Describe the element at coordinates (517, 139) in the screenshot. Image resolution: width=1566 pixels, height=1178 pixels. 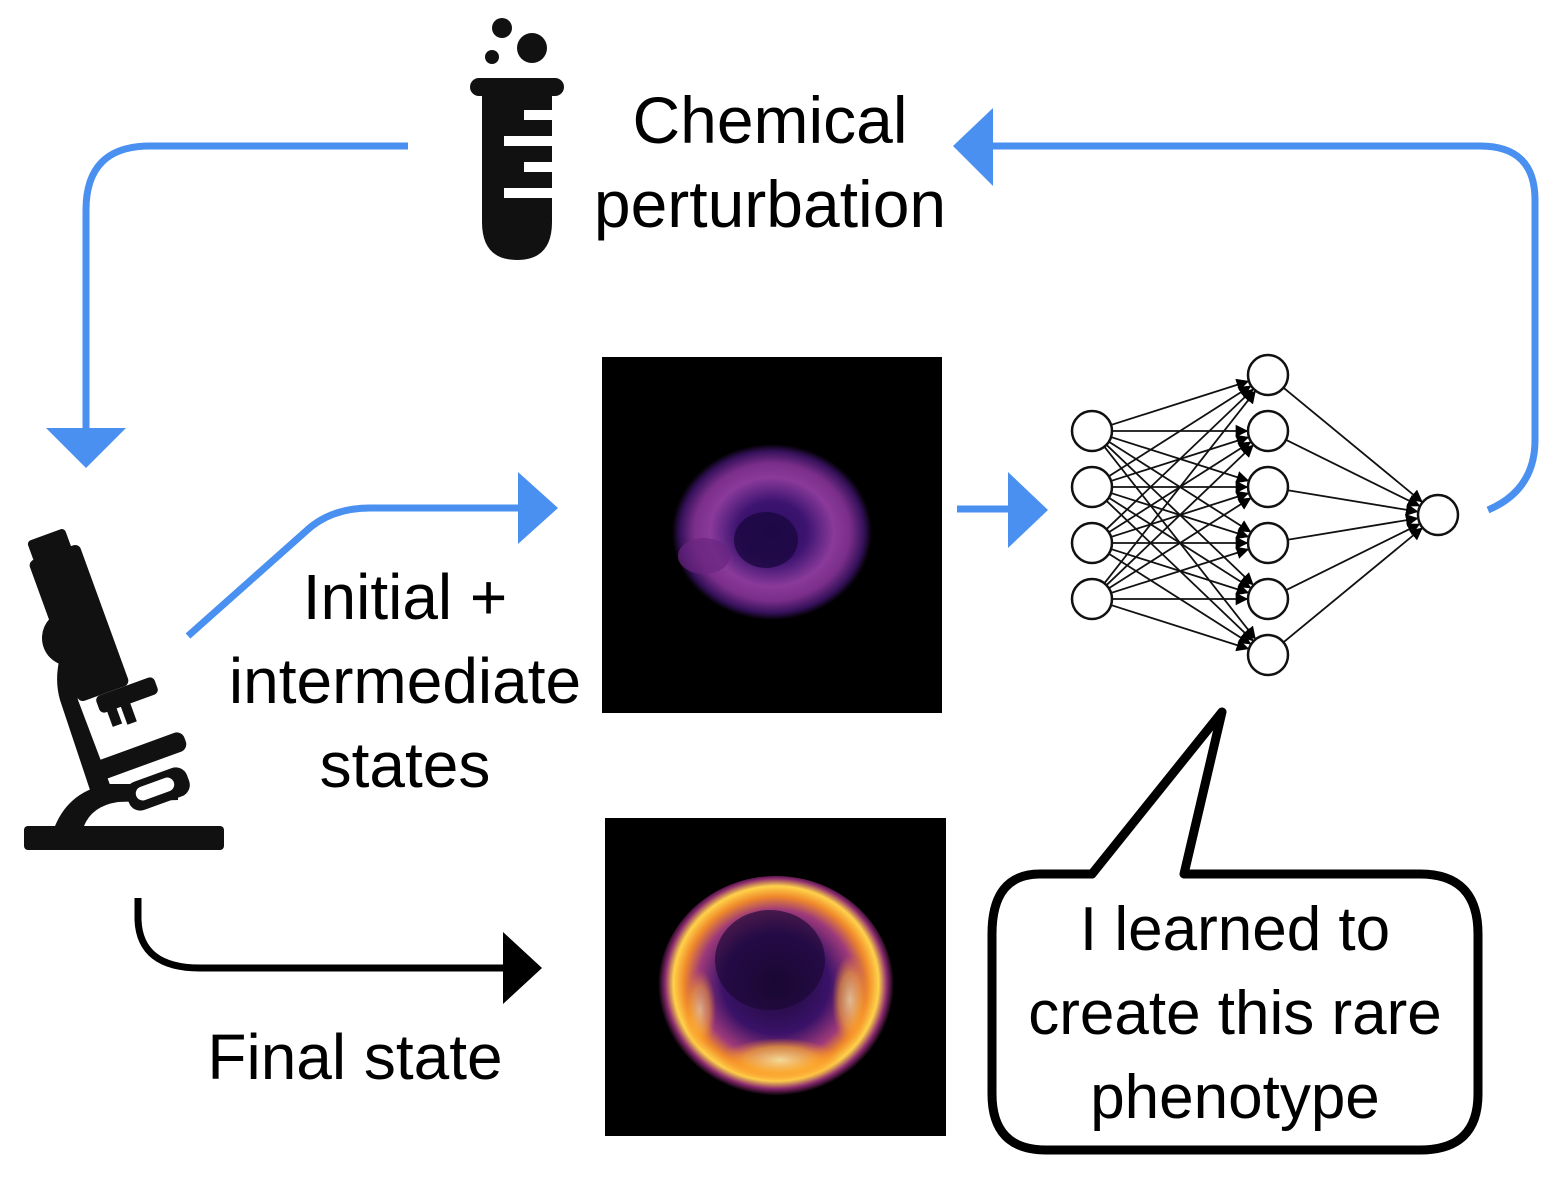
I see `test-tube-icon` at that location.